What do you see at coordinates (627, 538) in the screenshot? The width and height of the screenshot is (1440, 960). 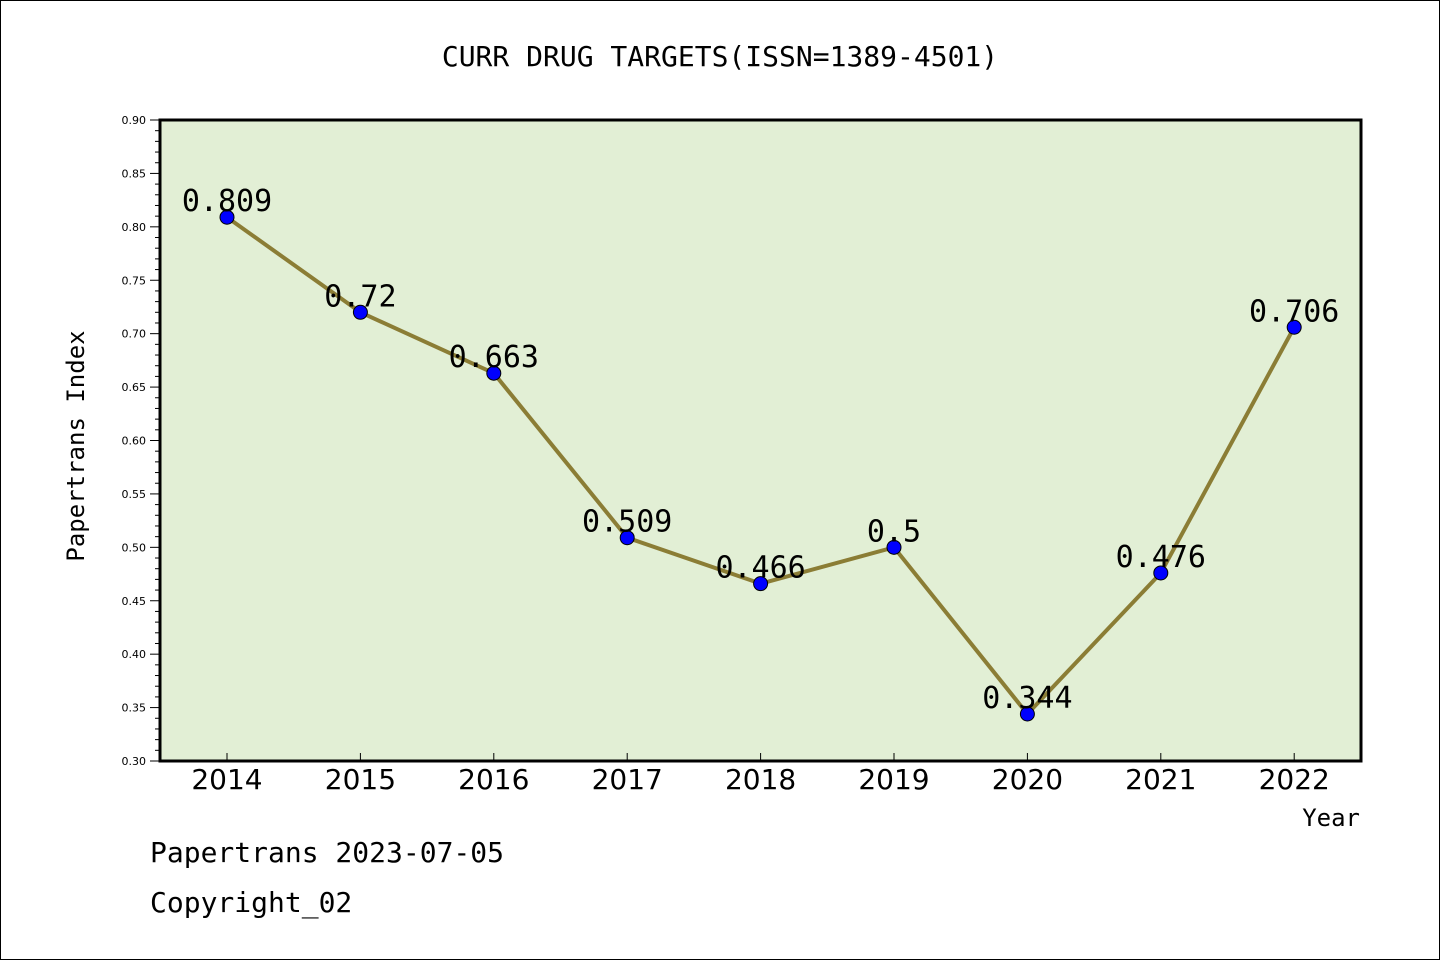 I see `data-point-2017` at bounding box center [627, 538].